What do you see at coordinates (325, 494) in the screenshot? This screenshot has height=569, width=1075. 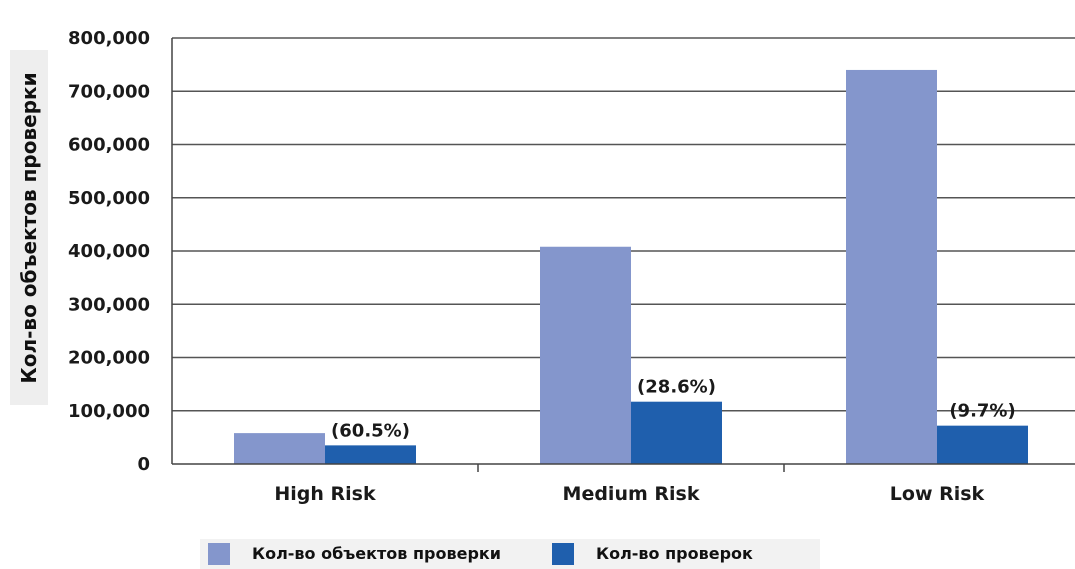 I see `x-tick-label: High Risk` at bounding box center [325, 494].